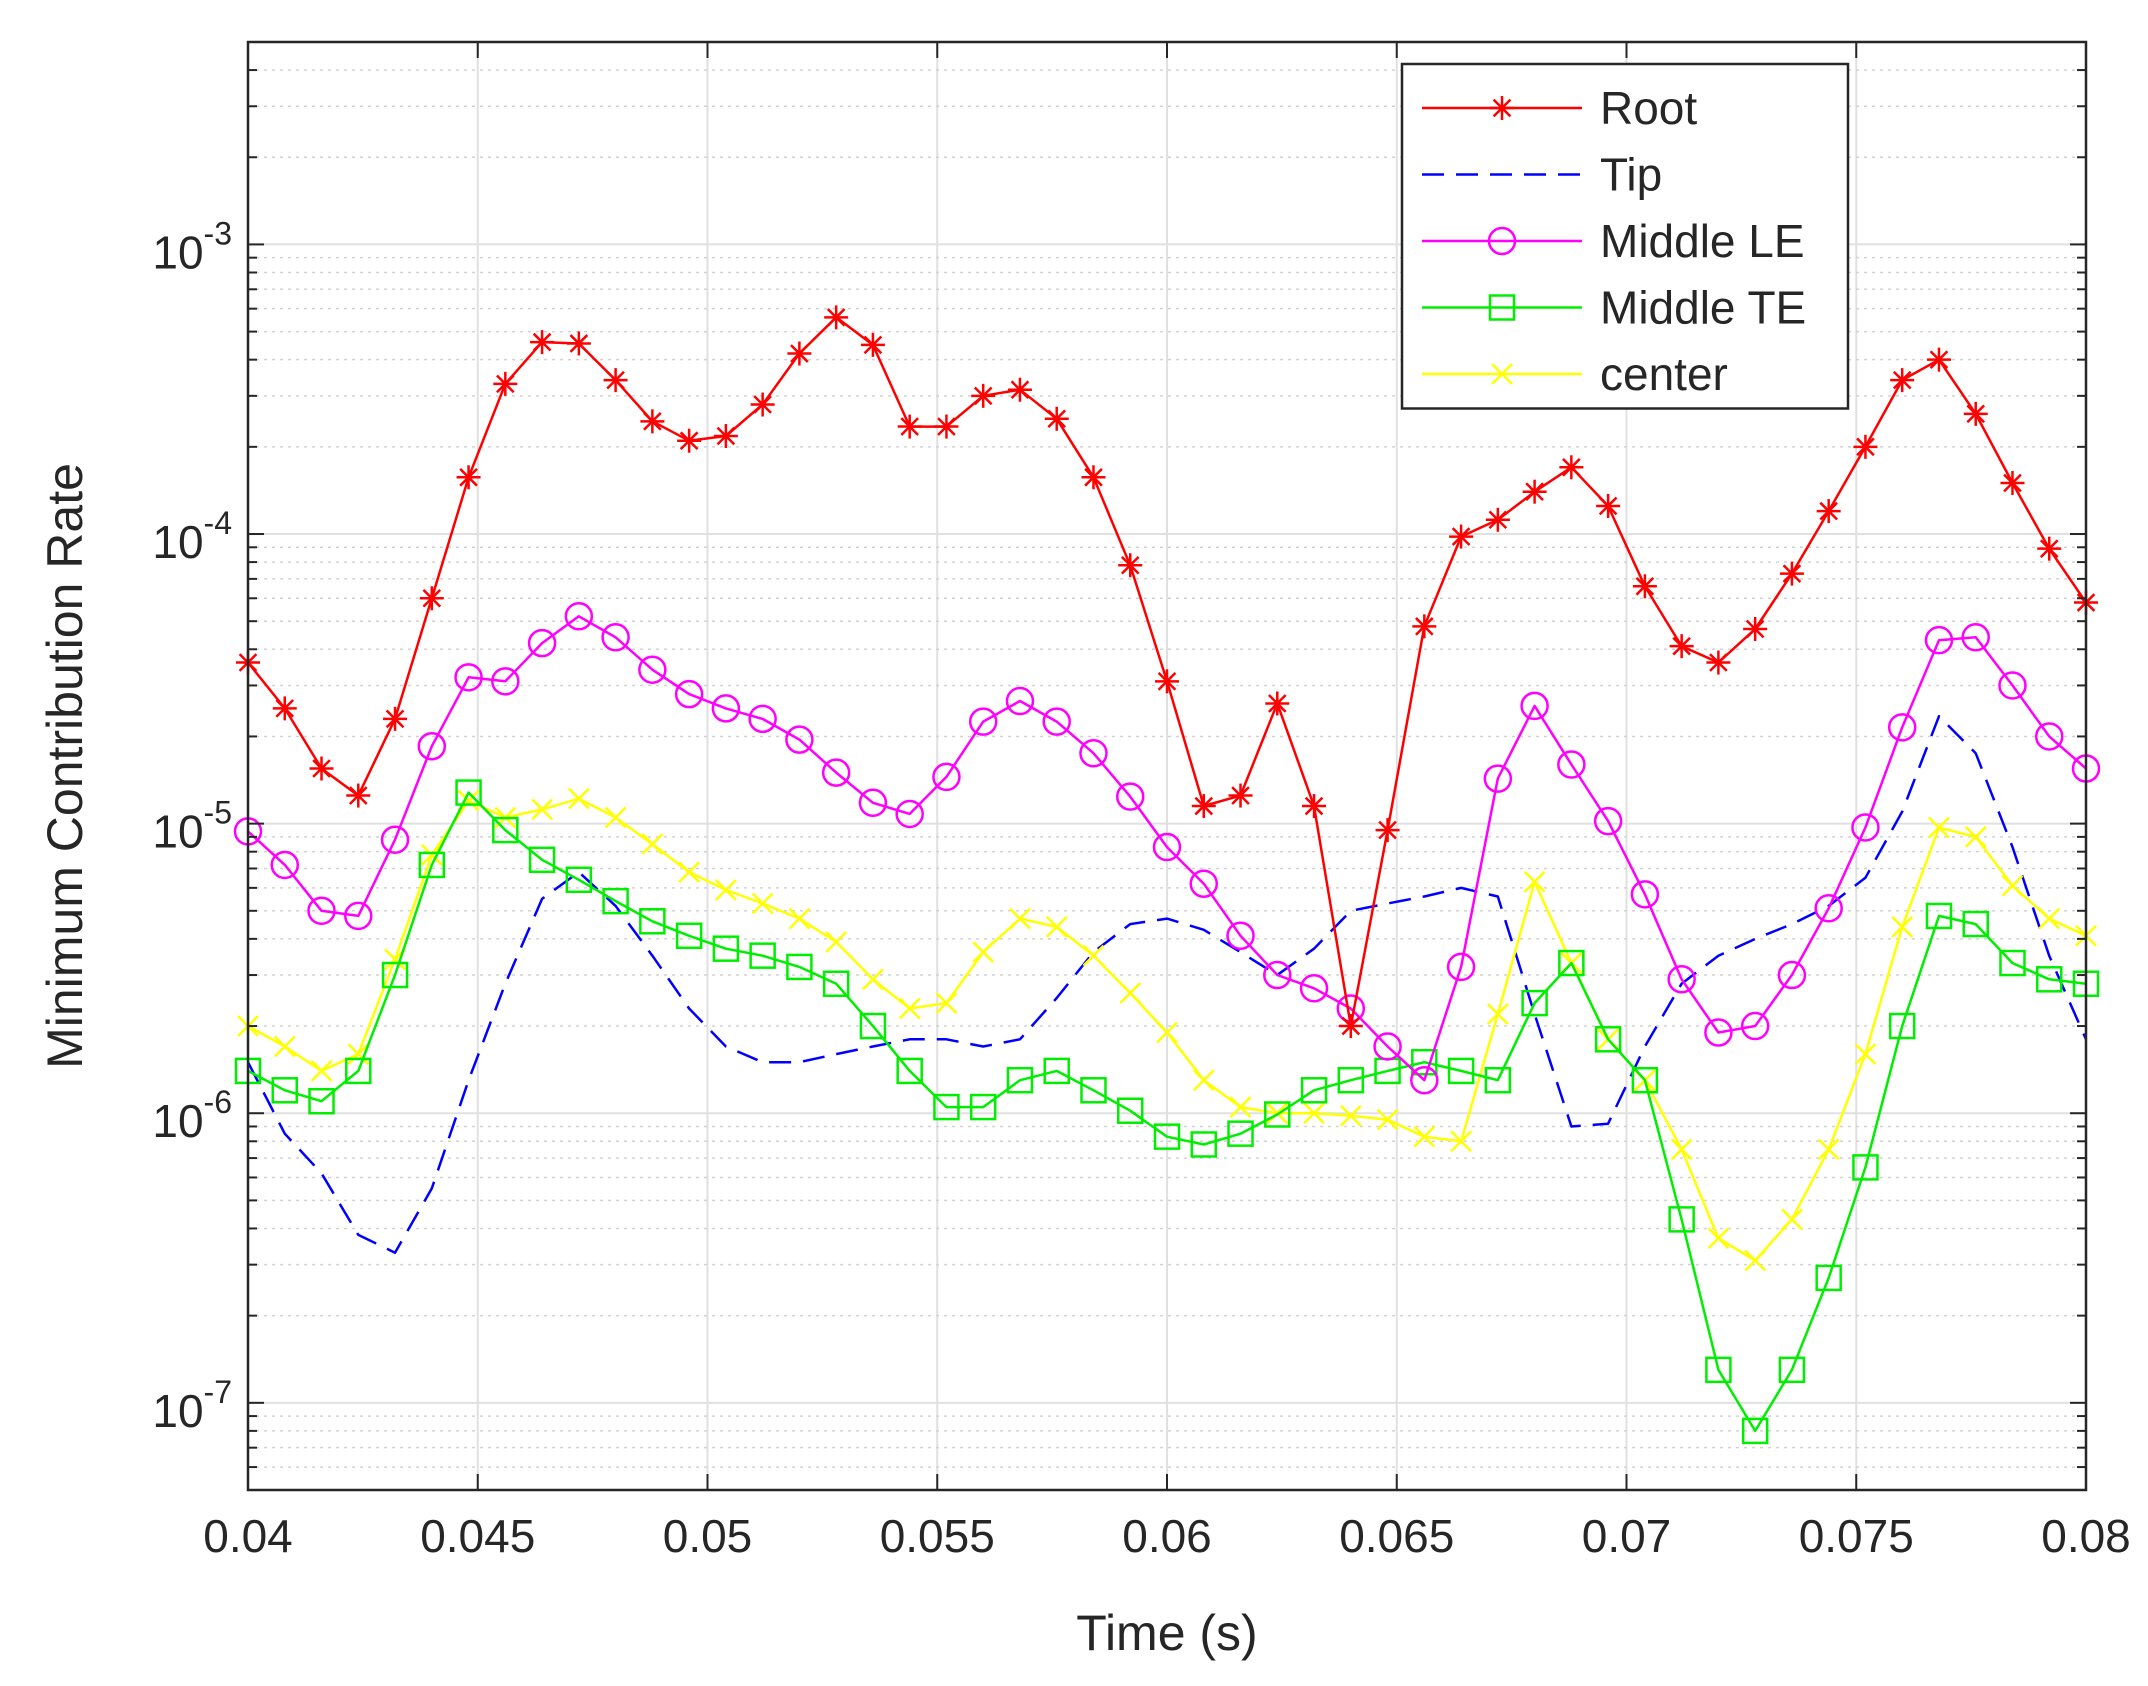 The height and width of the screenshot is (1686, 2148). I want to click on x-tick-label: 0.04, so click(248, 1536).